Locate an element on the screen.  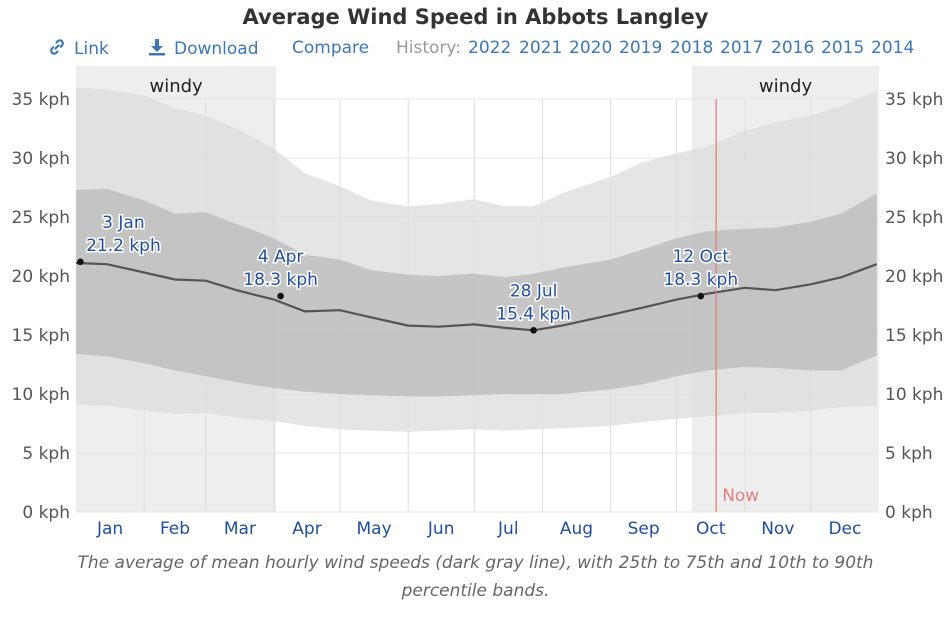
now-label: Now is located at coordinates (740, 496).